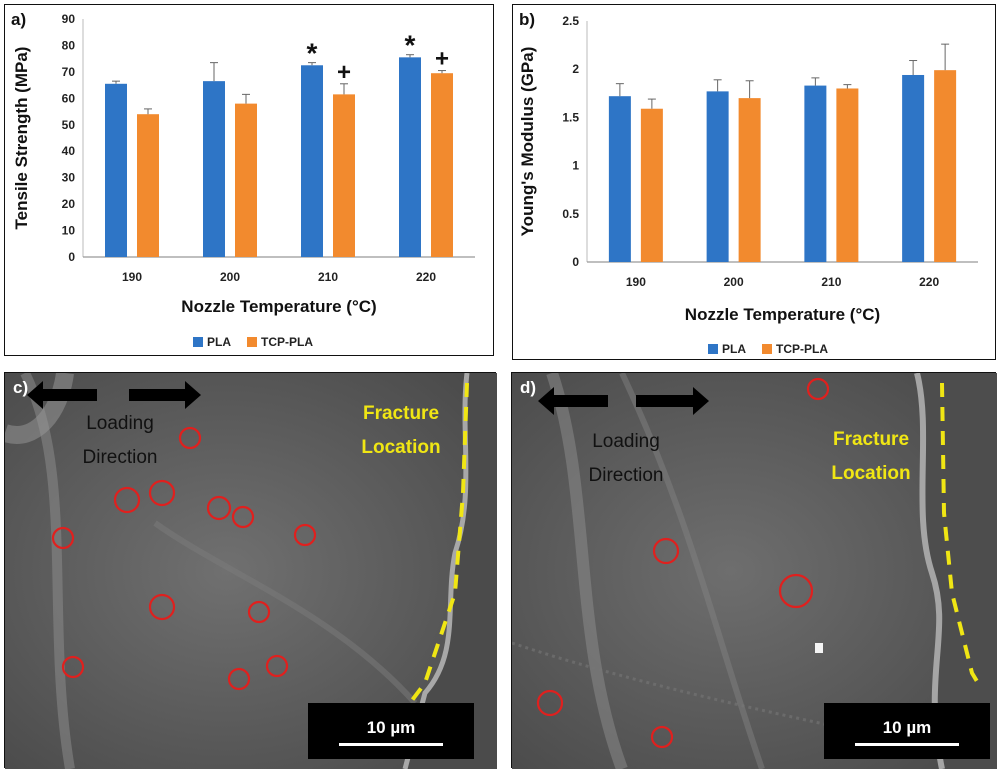  What do you see at coordinates (802, 349) in the screenshot?
I see `legend-label: TCP-PLA` at bounding box center [802, 349].